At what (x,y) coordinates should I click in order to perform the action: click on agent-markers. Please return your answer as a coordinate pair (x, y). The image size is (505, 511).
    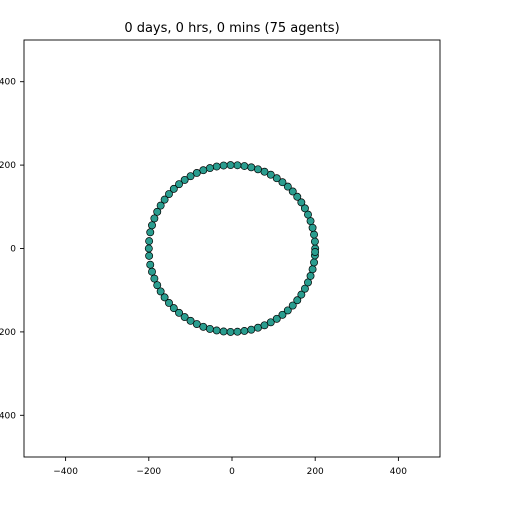
    Looking at the image, I should click on (232, 248).